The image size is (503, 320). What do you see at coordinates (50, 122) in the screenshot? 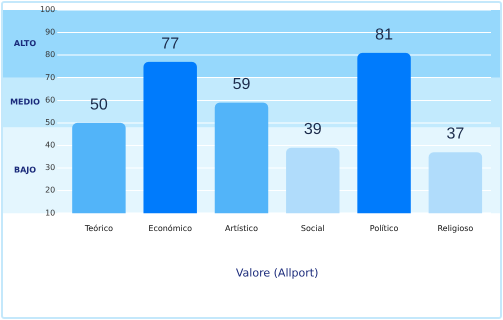
I see `y-tick-label: 50` at bounding box center [50, 122].